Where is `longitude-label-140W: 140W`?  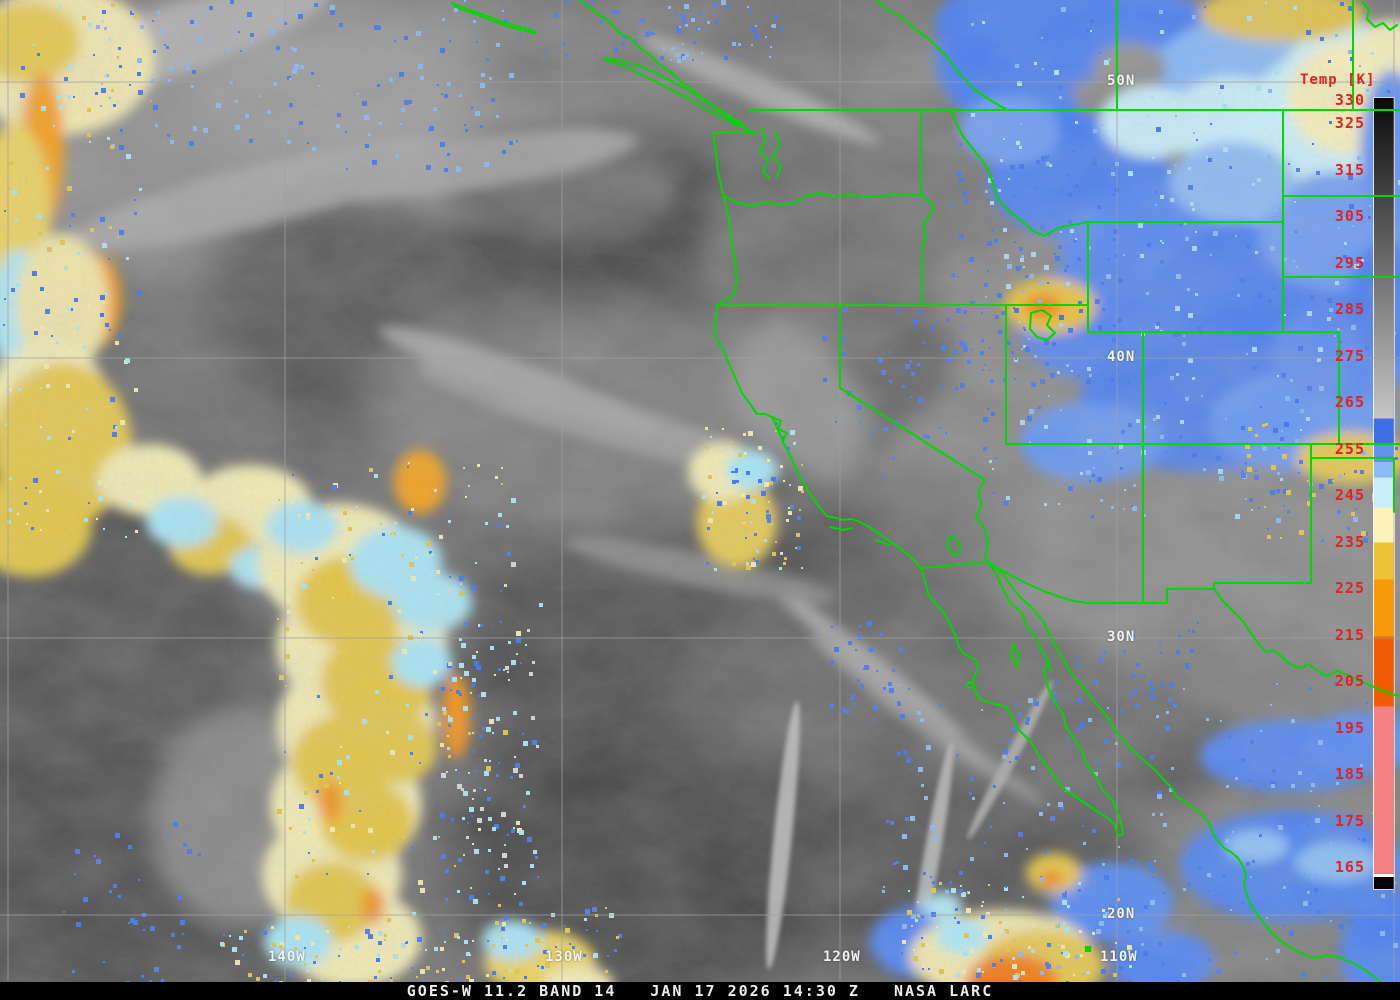
longitude-label-140W: 140W is located at coordinates (287, 957).